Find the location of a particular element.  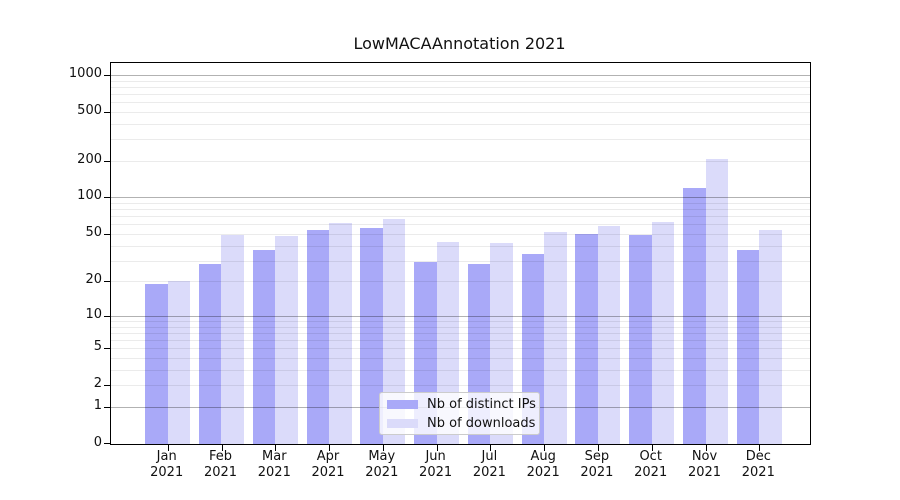

y-tick-label: 1000 is located at coordinates (85, 73).